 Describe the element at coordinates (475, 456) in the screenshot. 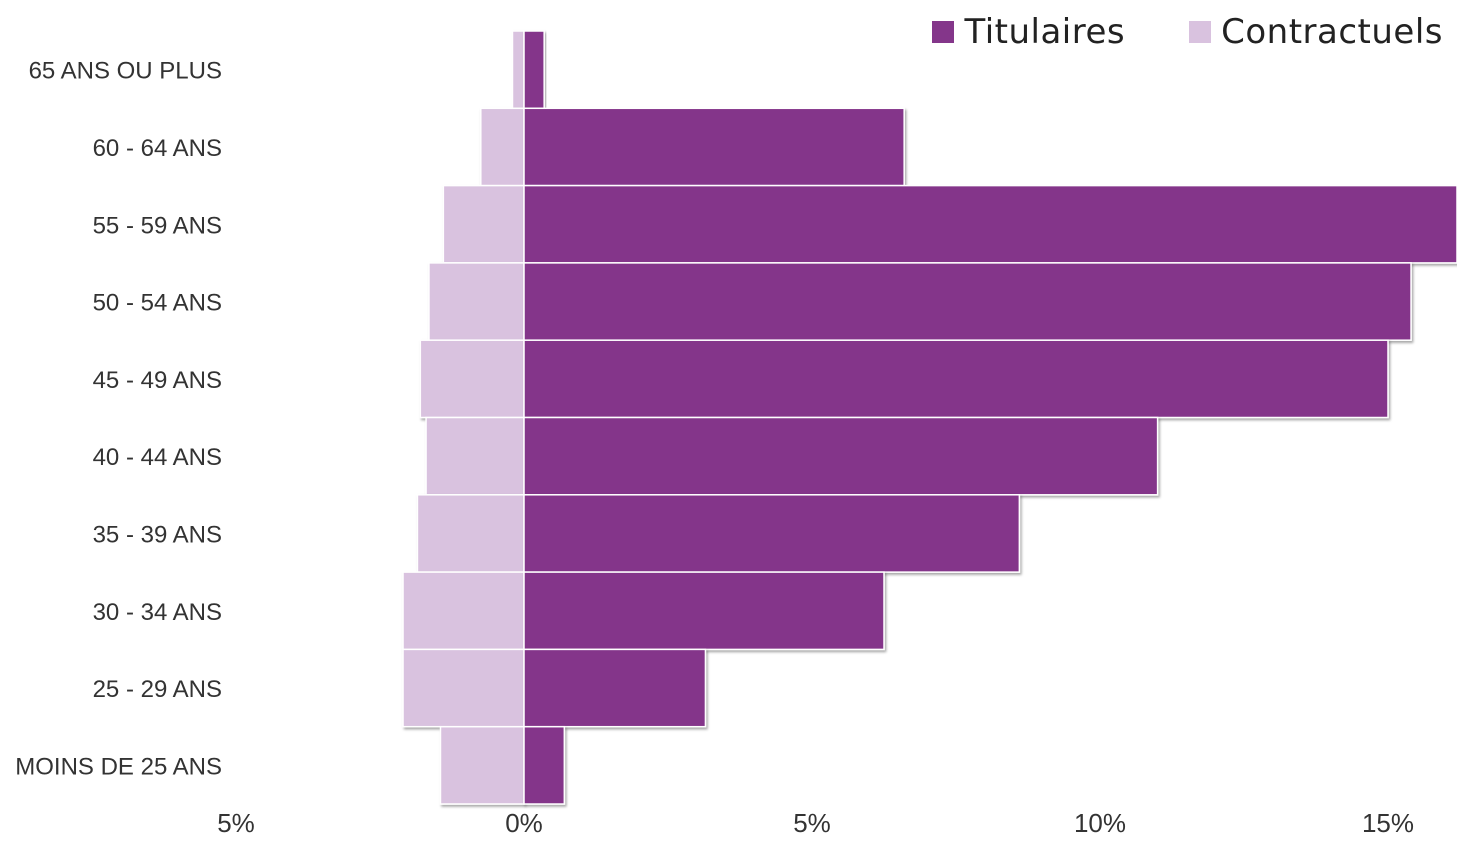

I see `bar-contractuels-40-44-ans` at that location.